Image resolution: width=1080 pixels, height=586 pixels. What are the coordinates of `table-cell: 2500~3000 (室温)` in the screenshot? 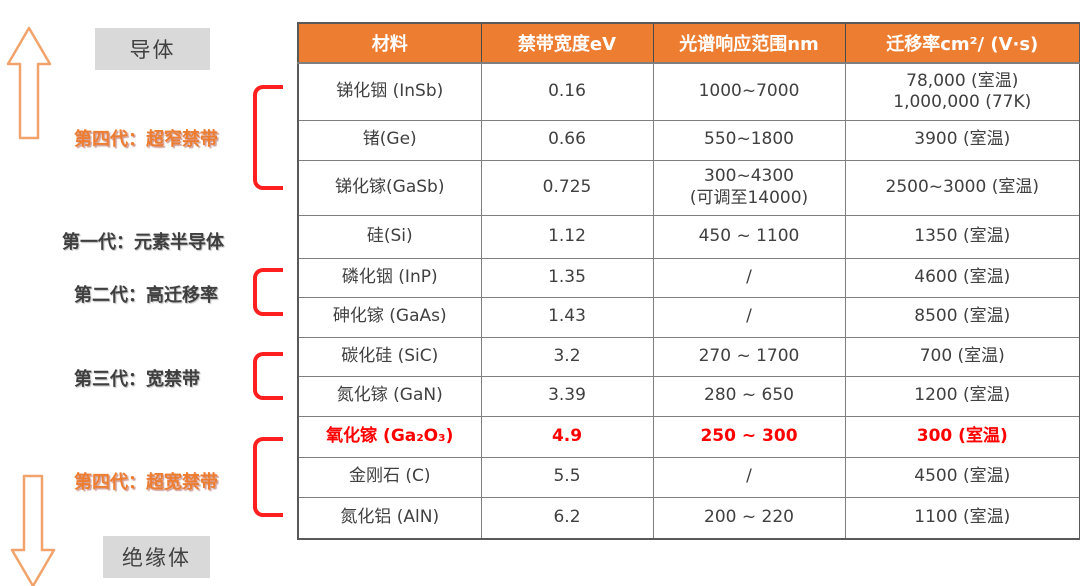 It's located at (962, 187).